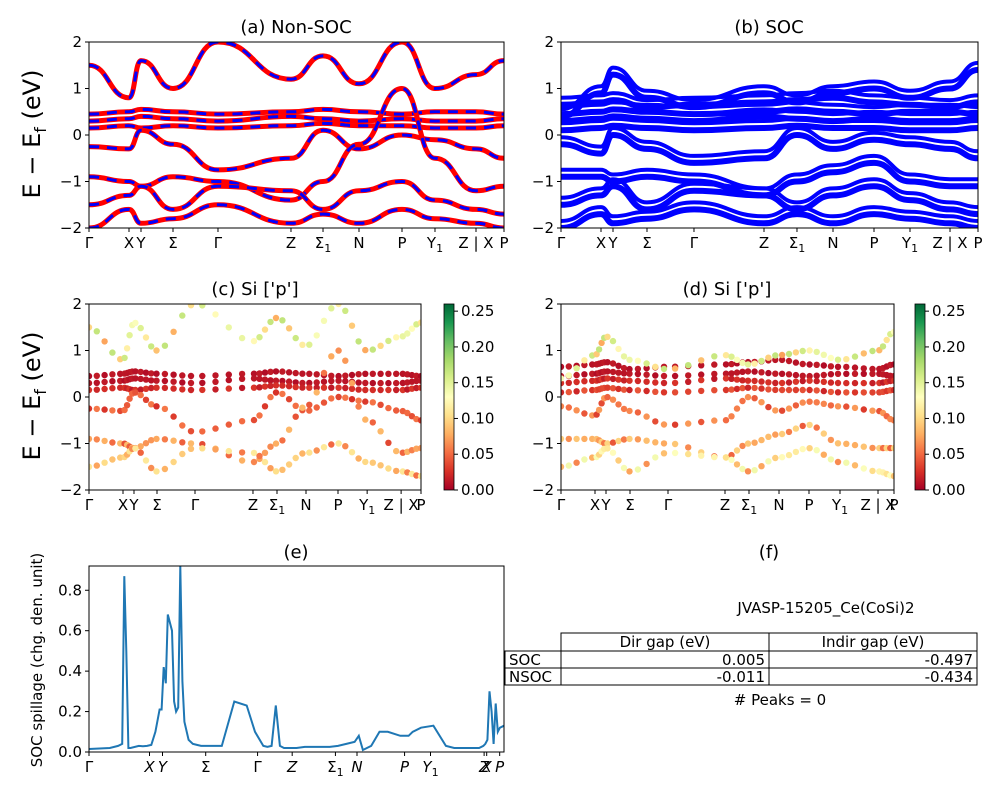 This screenshot has height=800, width=1000. What do you see at coordinates (477, 383) in the screenshot?
I see `colorbar-tick-label: 0.15` at bounding box center [477, 383].